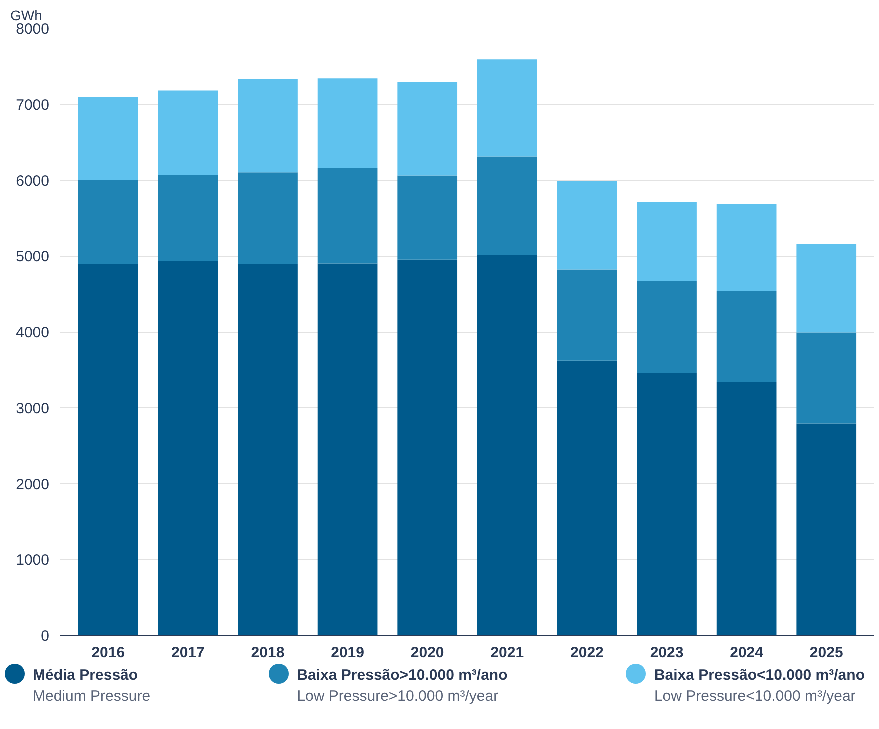  What do you see at coordinates (347, 653) in the screenshot?
I see `x-tick-label: 2019` at bounding box center [347, 653].